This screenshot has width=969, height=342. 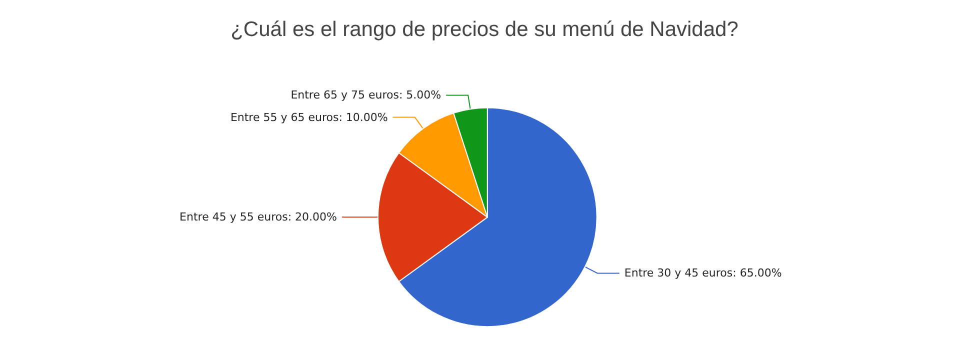 I want to click on slice-label: Entre 55 y 65 euros: 10.00%, so click(x=309, y=117).